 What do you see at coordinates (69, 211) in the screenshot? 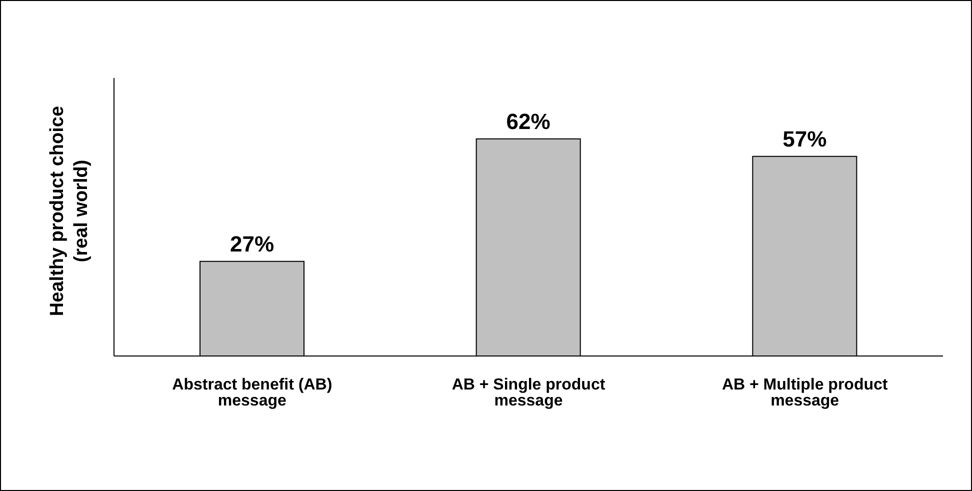
I see `y-axis-title: Healthy product choice (real world)` at bounding box center [69, 211].